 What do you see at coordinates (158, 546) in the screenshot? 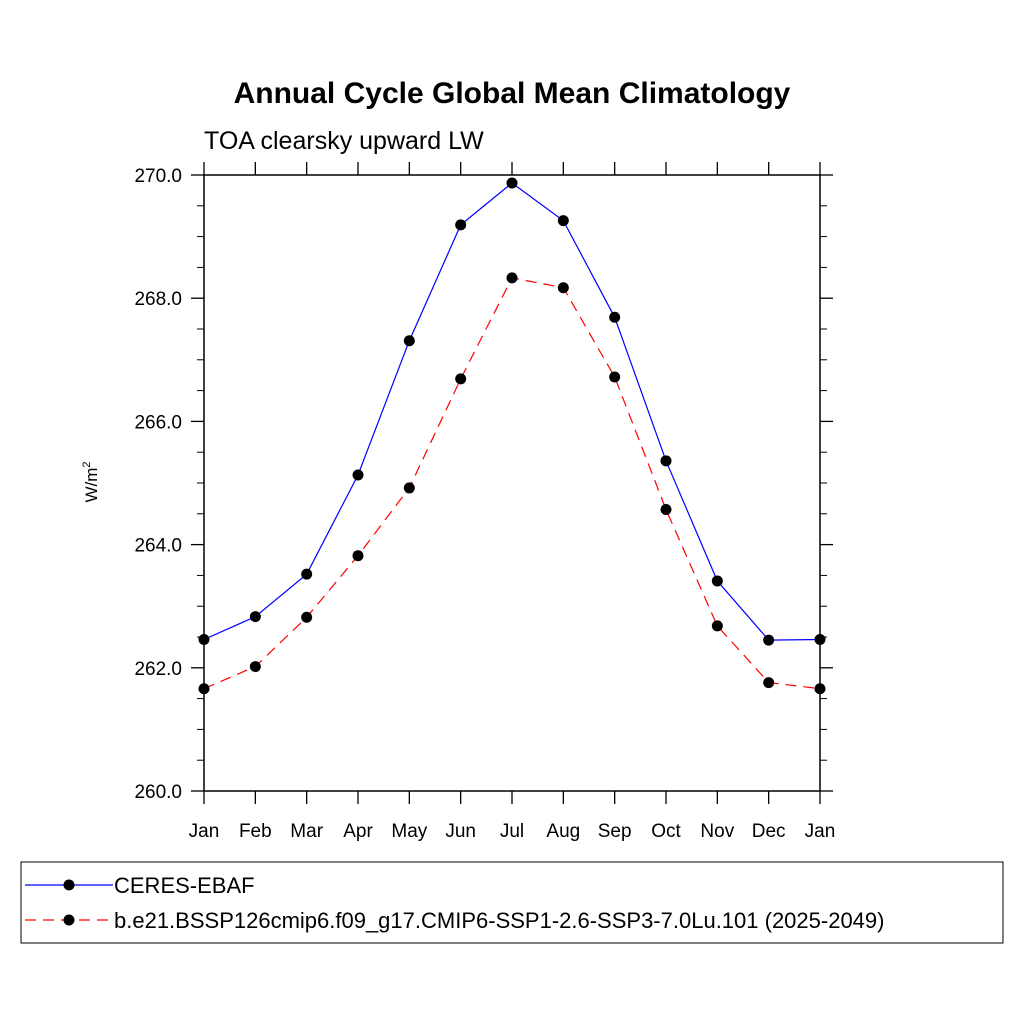
I see `y-tick-label: 264.0` at bounding box center [158, 546].